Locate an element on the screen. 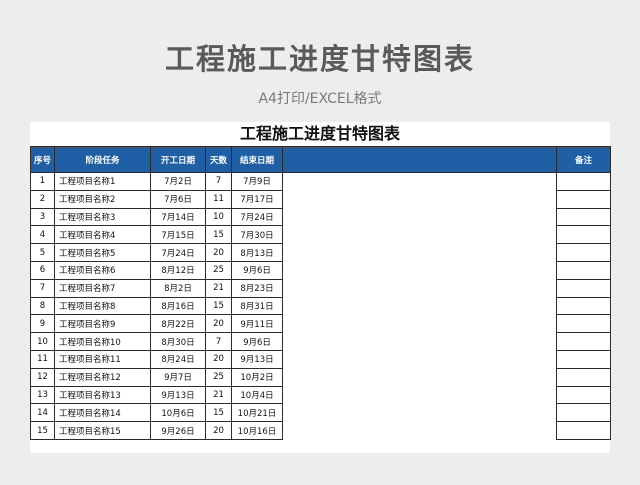 The image size is (640, 485). row-task: 工程项目名称10 is located at coordinates (102, 341).